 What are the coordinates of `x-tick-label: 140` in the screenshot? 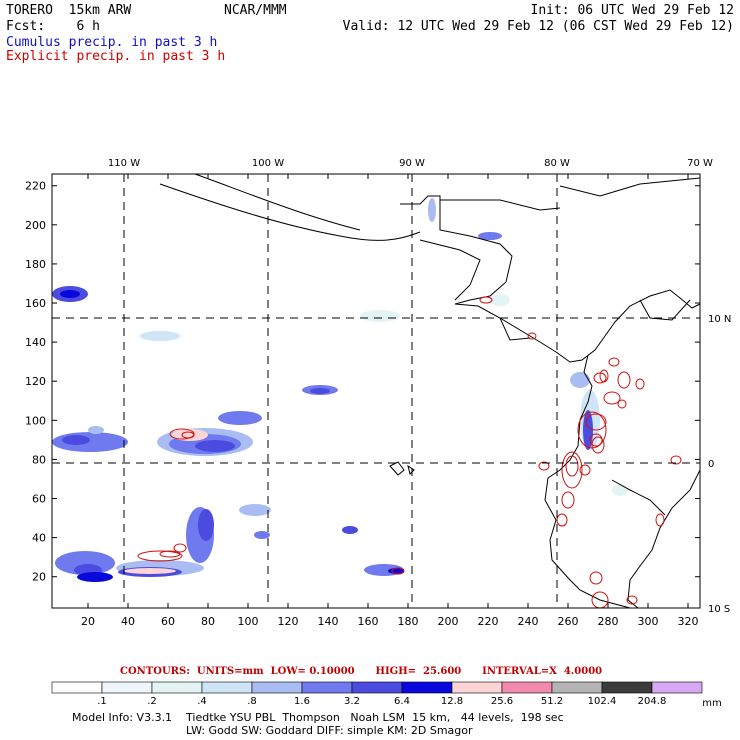 It's located at (328, 621).